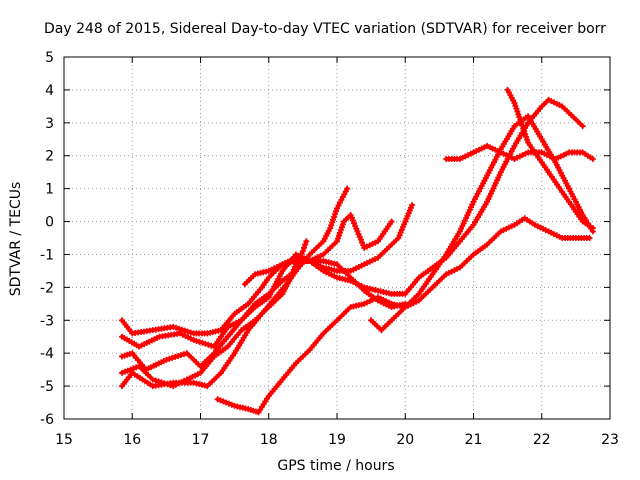 This screenshot has height=480, width=640. What do you see at coordinates (47, 387) in the screenshot?
I see `y-tick-label: -5` at bounding box center [47, 387].